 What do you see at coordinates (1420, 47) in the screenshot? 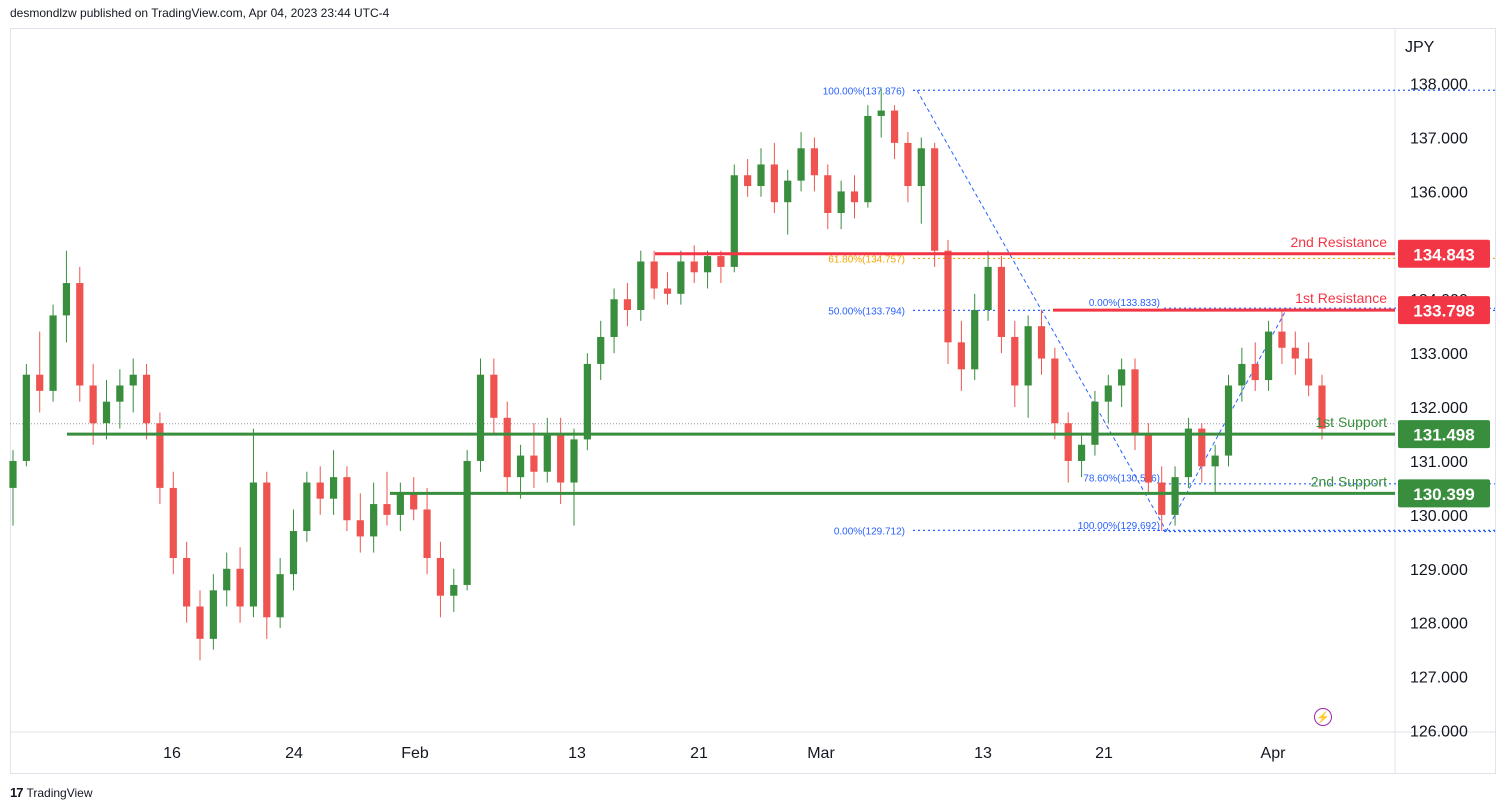
I see `currency-label: JPY` at bounding box center [1420, 47].